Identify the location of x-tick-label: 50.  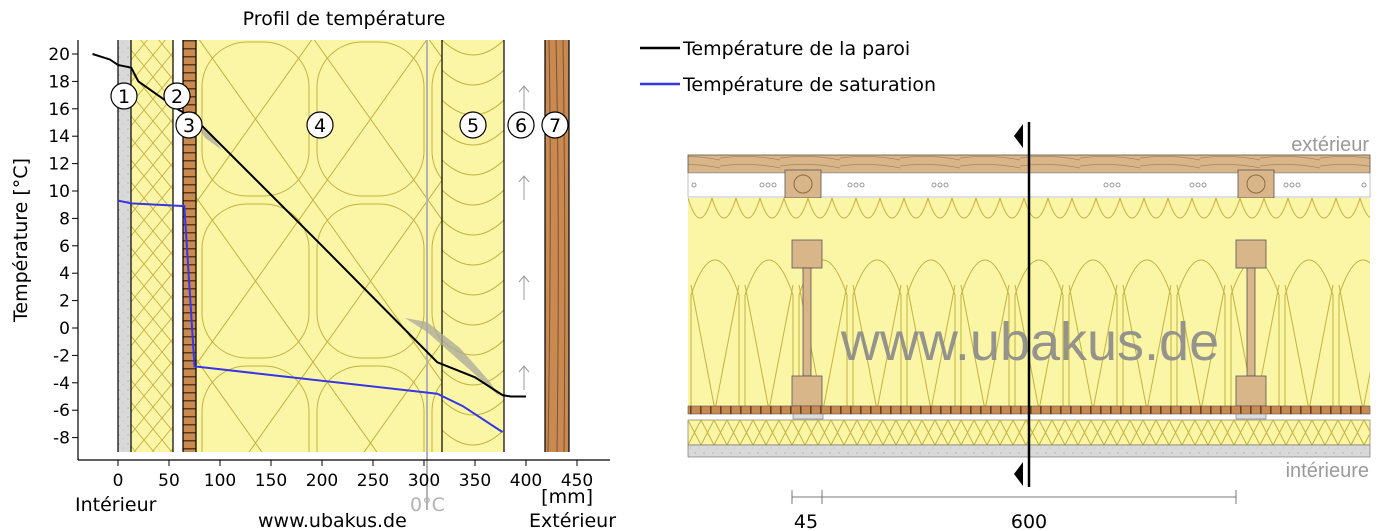
(169, 481).